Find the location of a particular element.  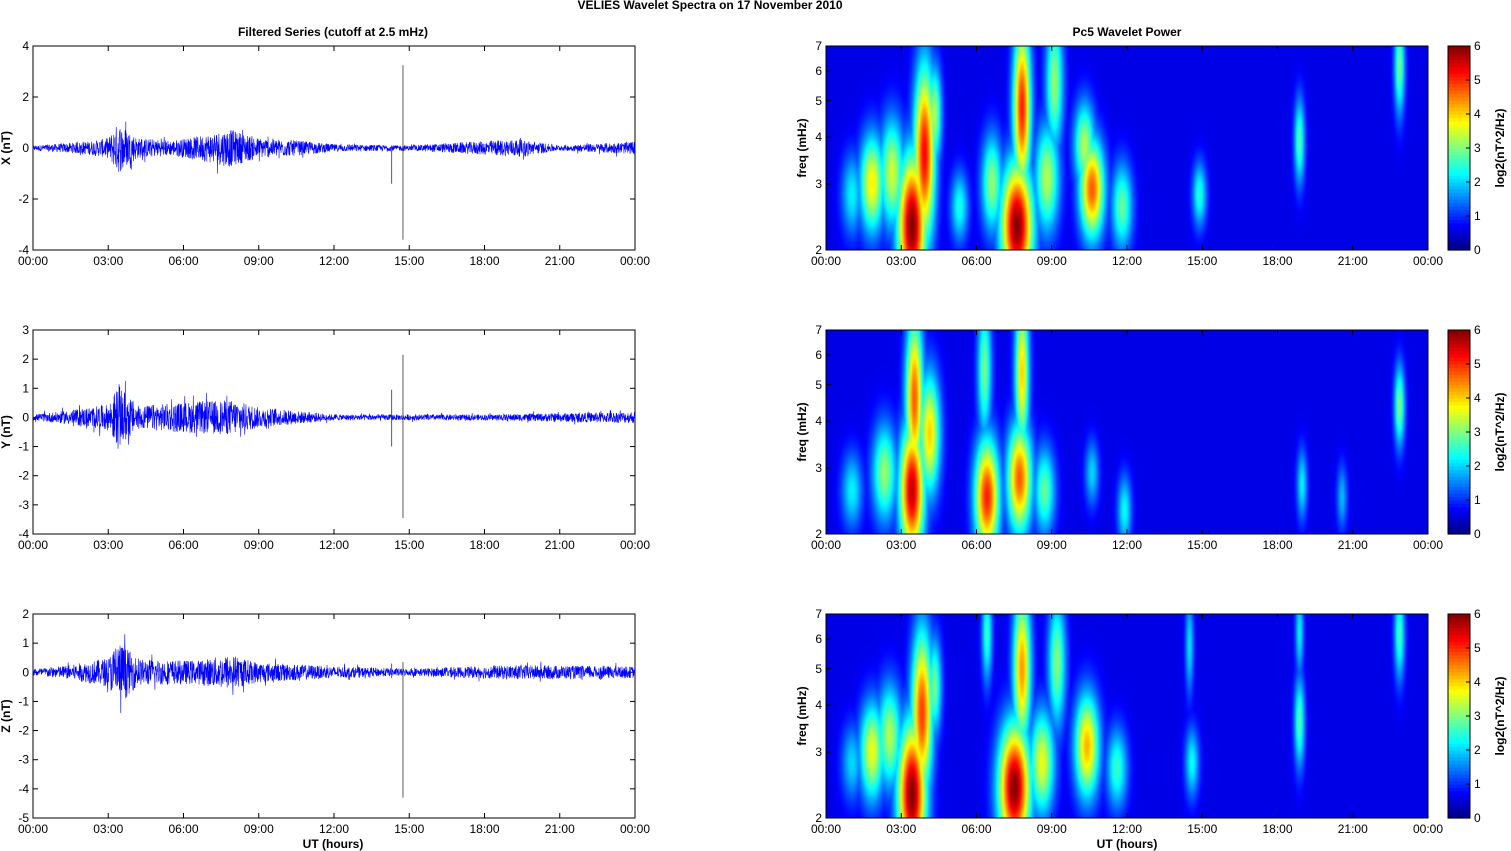

wavelet-image-x is located at coordinates (1127, 148).